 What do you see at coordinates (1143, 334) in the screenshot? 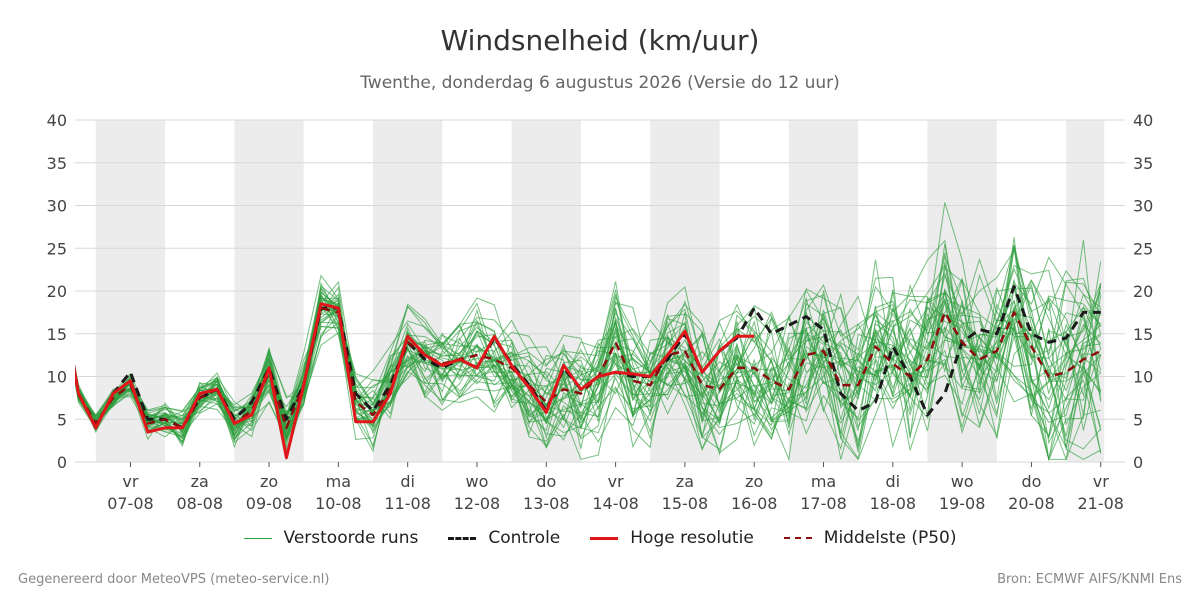
I see `y-tick-label-right: 15` at bounding box center [1143, 334].